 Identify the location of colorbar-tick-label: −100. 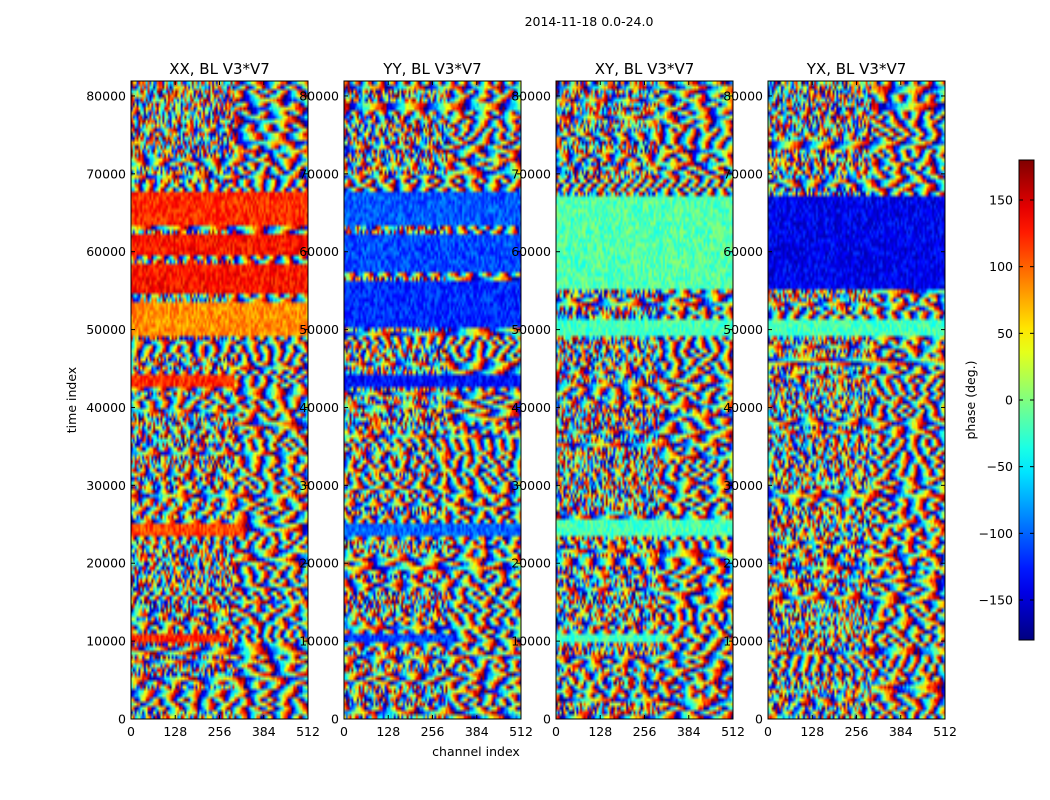
(996, 533).